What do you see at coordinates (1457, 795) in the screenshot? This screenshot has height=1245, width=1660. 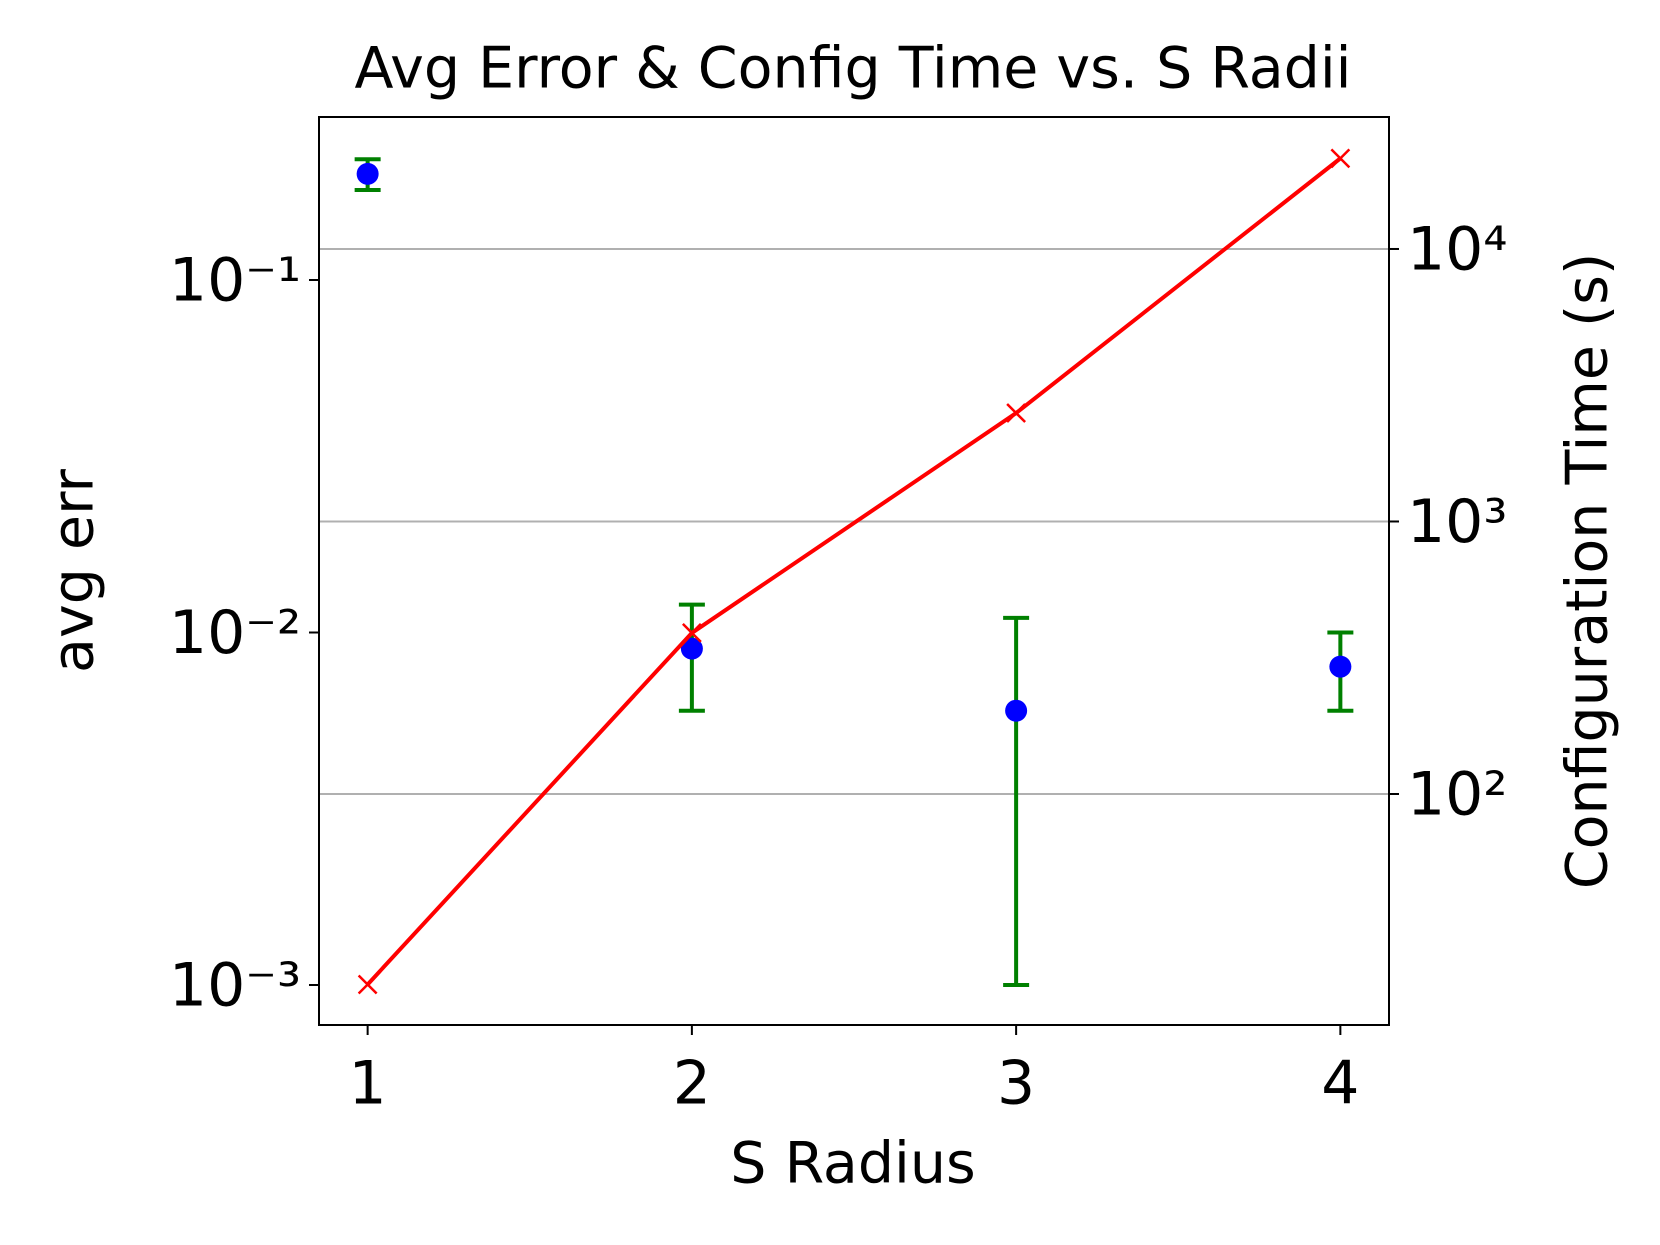 I see `y2-tick-label: 10²` at bounding box center [1457, 795].